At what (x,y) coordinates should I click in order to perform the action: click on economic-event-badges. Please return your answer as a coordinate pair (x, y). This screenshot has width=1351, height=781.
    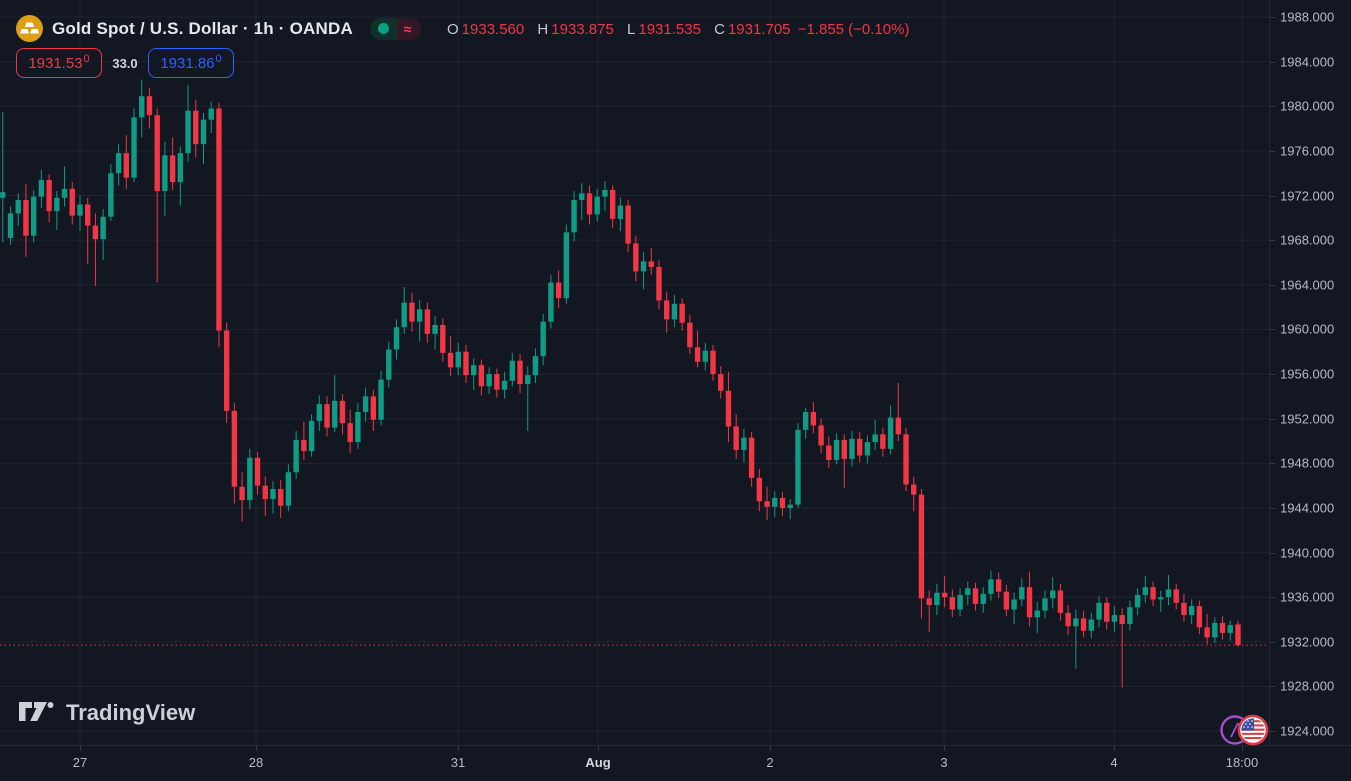
    Looking at the image, I should click on (1245, 730).